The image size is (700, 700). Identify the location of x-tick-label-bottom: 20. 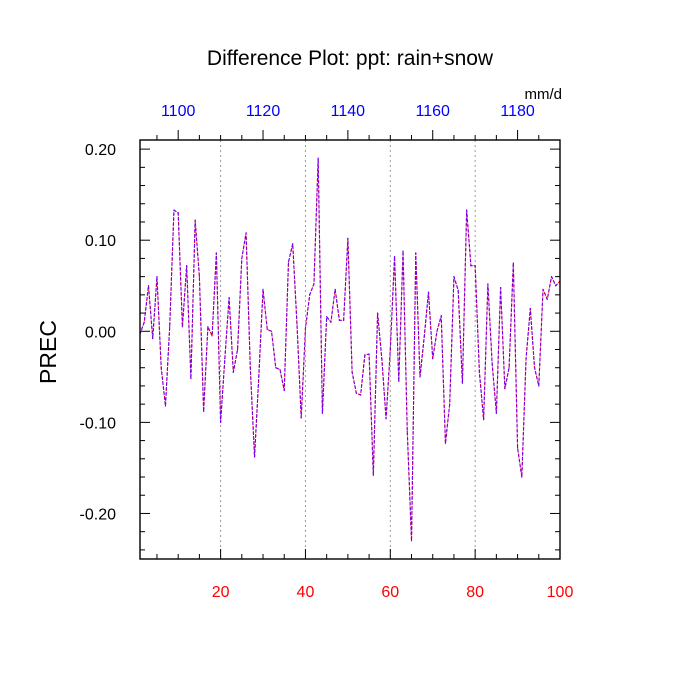
(221, 592).